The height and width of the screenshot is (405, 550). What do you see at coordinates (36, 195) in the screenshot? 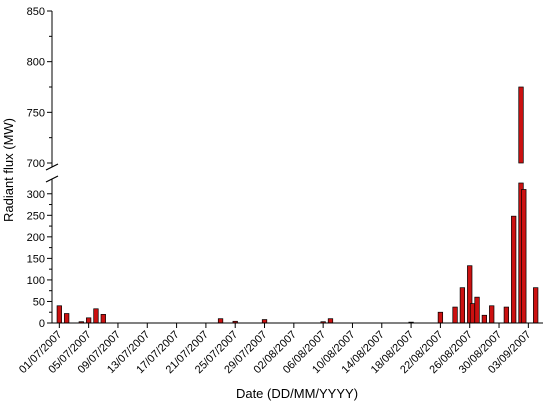
I see `y-tick-label: 300` at bounding box center [36, 195].